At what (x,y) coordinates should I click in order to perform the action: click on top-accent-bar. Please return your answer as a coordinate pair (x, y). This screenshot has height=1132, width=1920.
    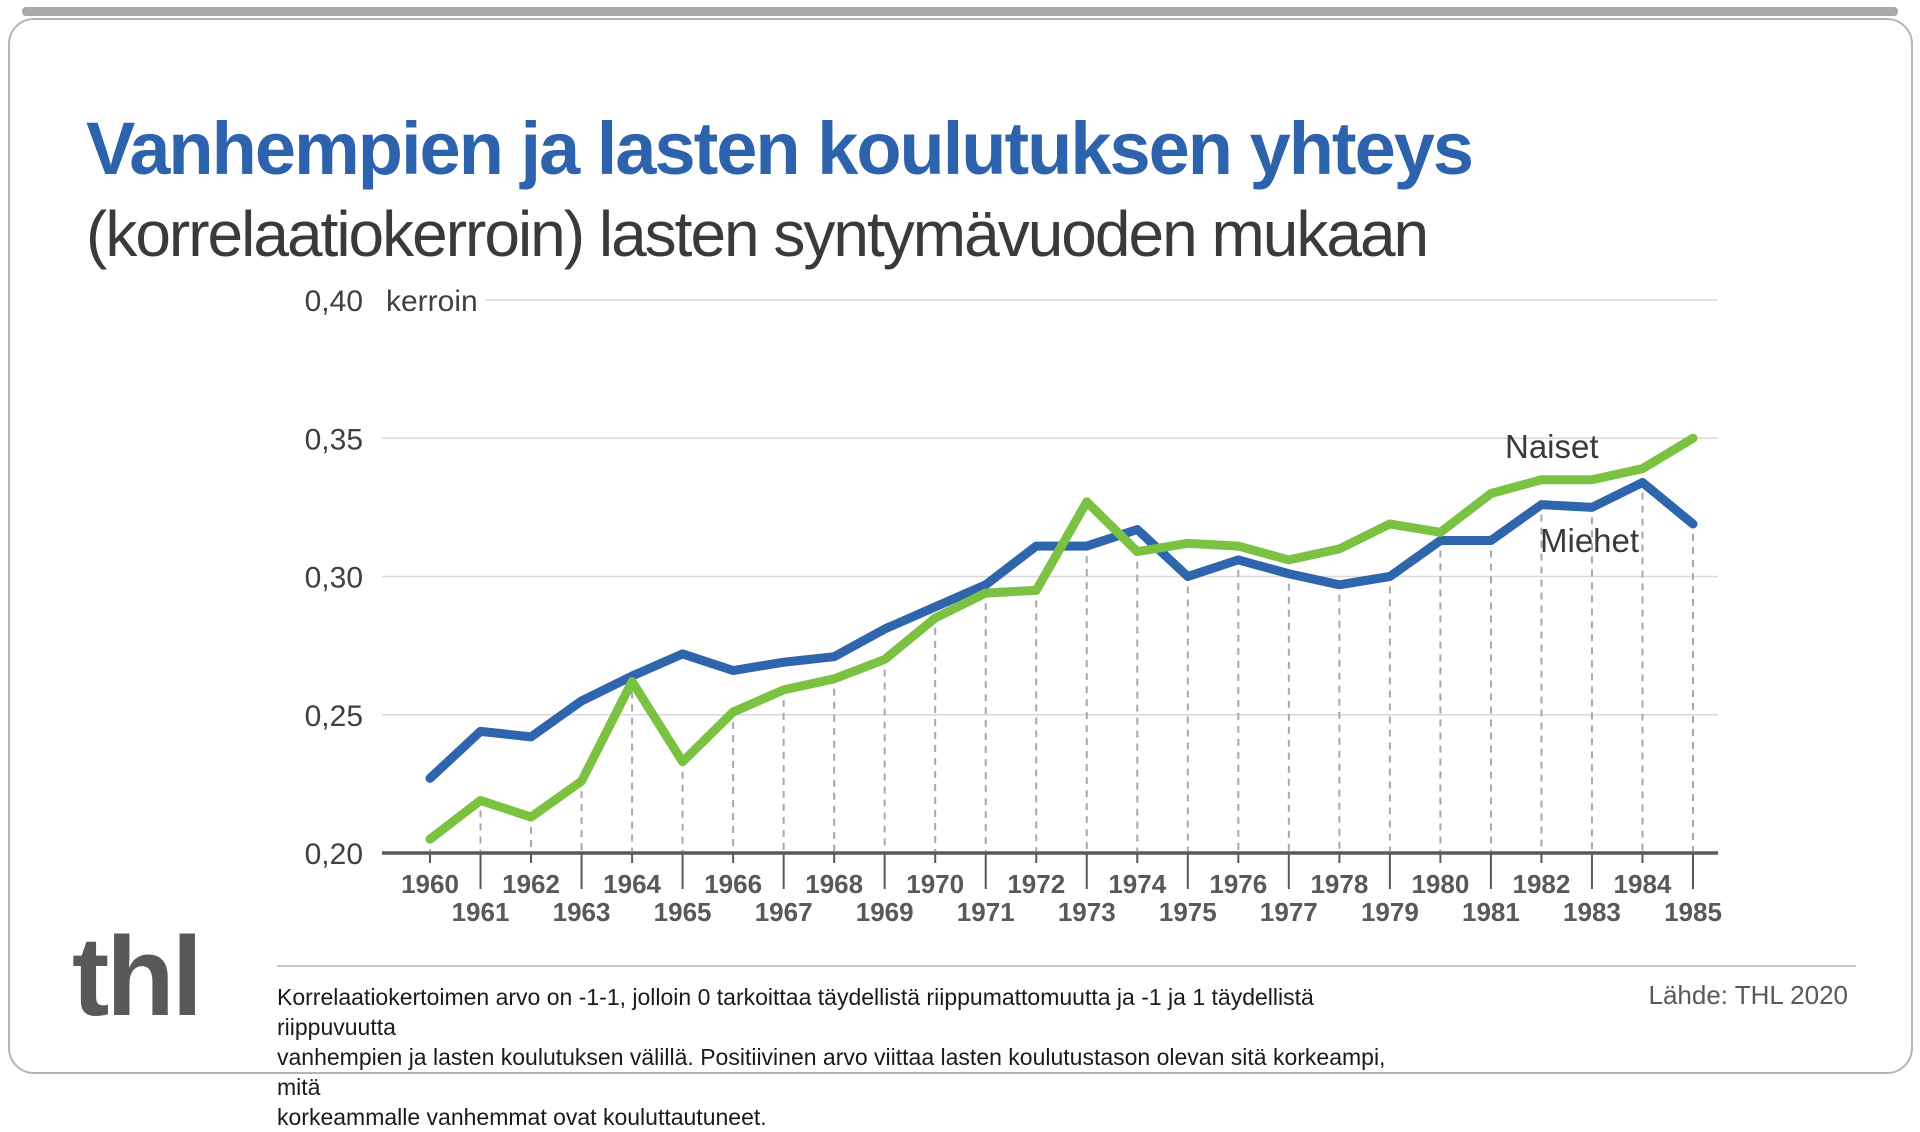
    Looking at the image, I should click on (960, 11).